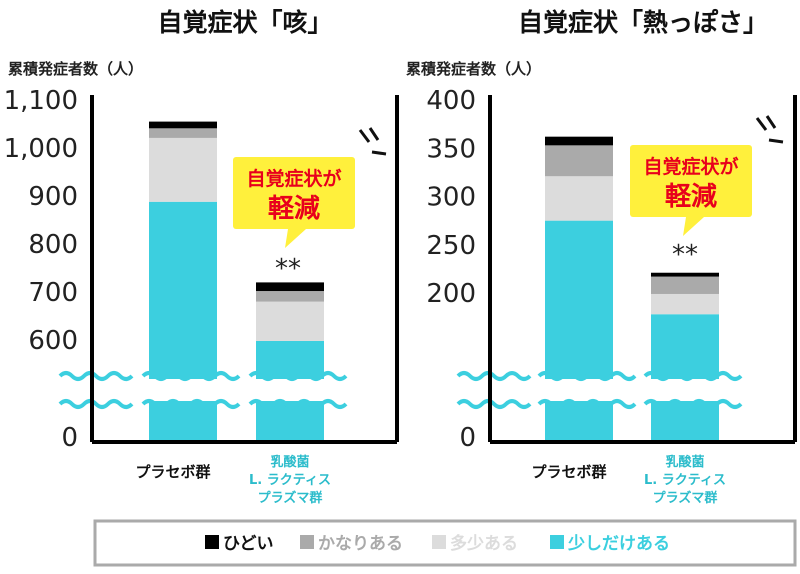  What do you see at coordinates (244, 22) in the screenshot?
I see `chart-title: 自覚症状「咳」` at bounding box center [244, 22].